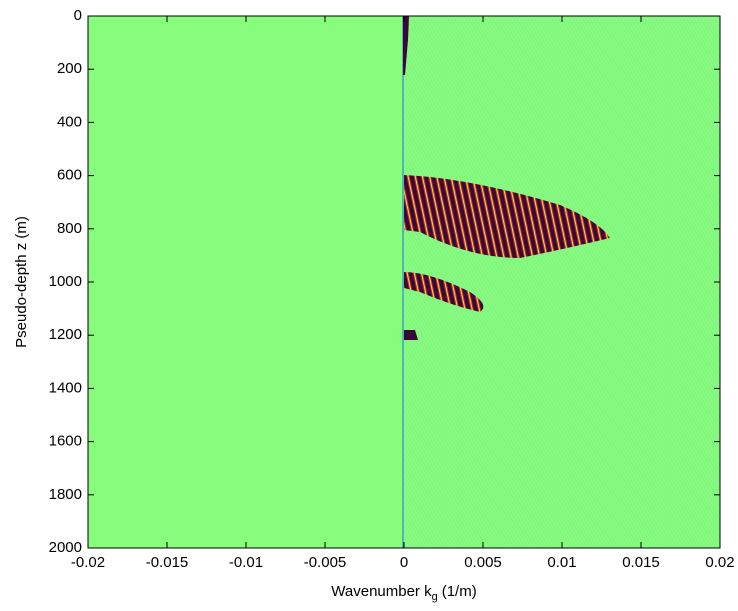  I want to click on y-tick-label: 1200, so click(65, 334).